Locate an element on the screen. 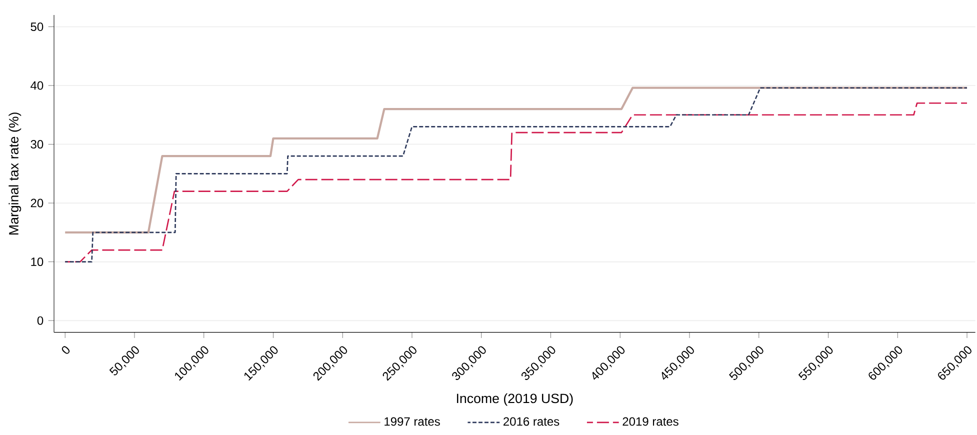 The width and height of the screenshot is (977, 435). y-tick-label: 30 is located at coordinates (37, 144).